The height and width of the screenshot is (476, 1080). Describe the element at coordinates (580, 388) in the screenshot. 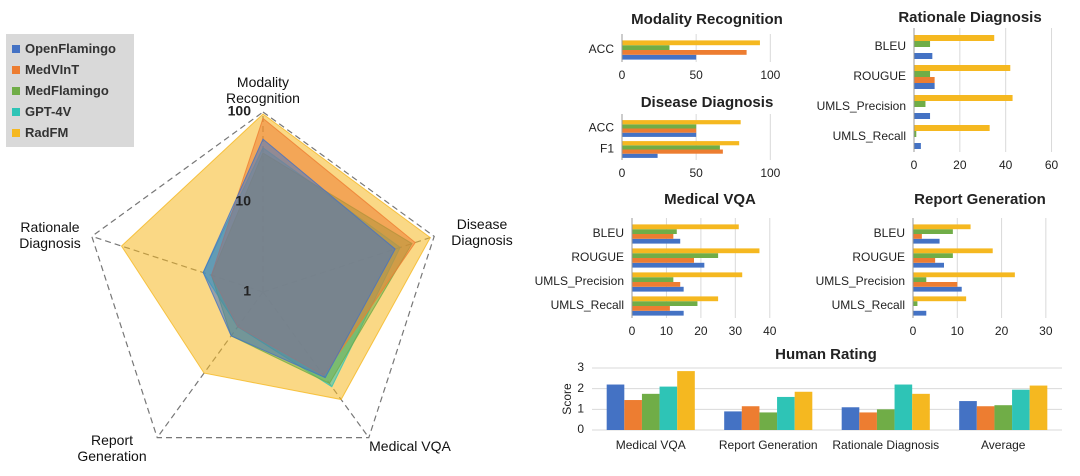

I see `y-tick-label: 2` at that location.